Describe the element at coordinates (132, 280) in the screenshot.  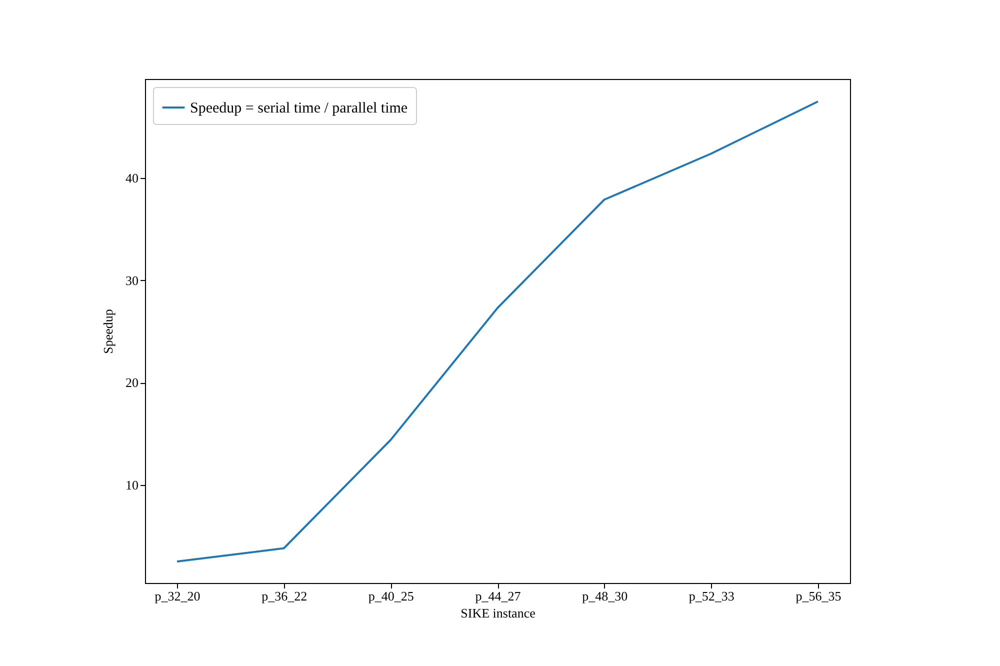
I see `y-tick-label: 30` at that location.